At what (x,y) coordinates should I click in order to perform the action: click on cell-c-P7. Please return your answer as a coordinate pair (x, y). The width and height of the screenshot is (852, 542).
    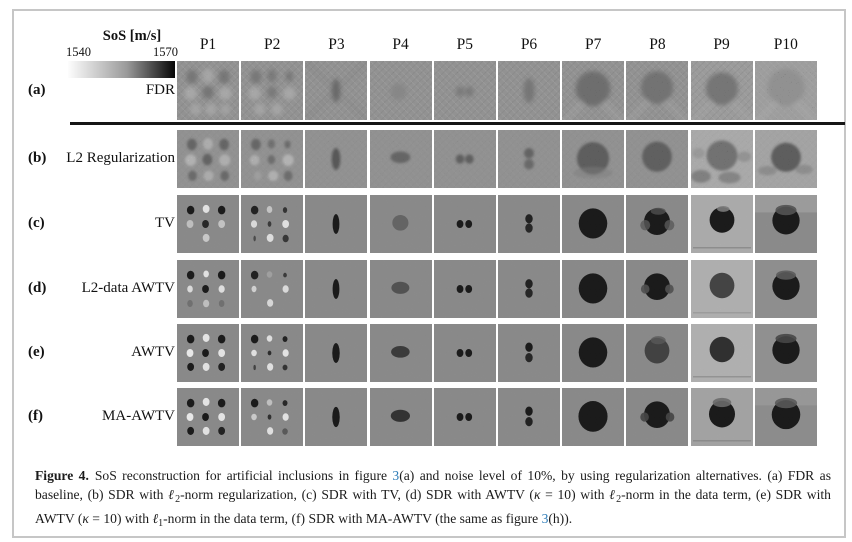
    Looking at the image, I should click on (593, 224).